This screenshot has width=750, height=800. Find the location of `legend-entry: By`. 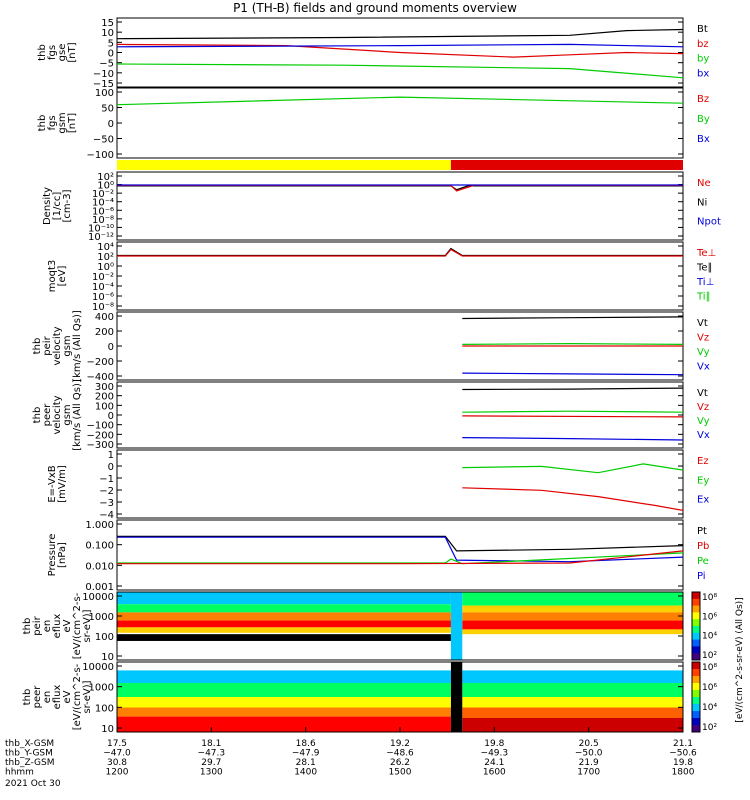

legend-entry: By is located at coordinates (703, 119).